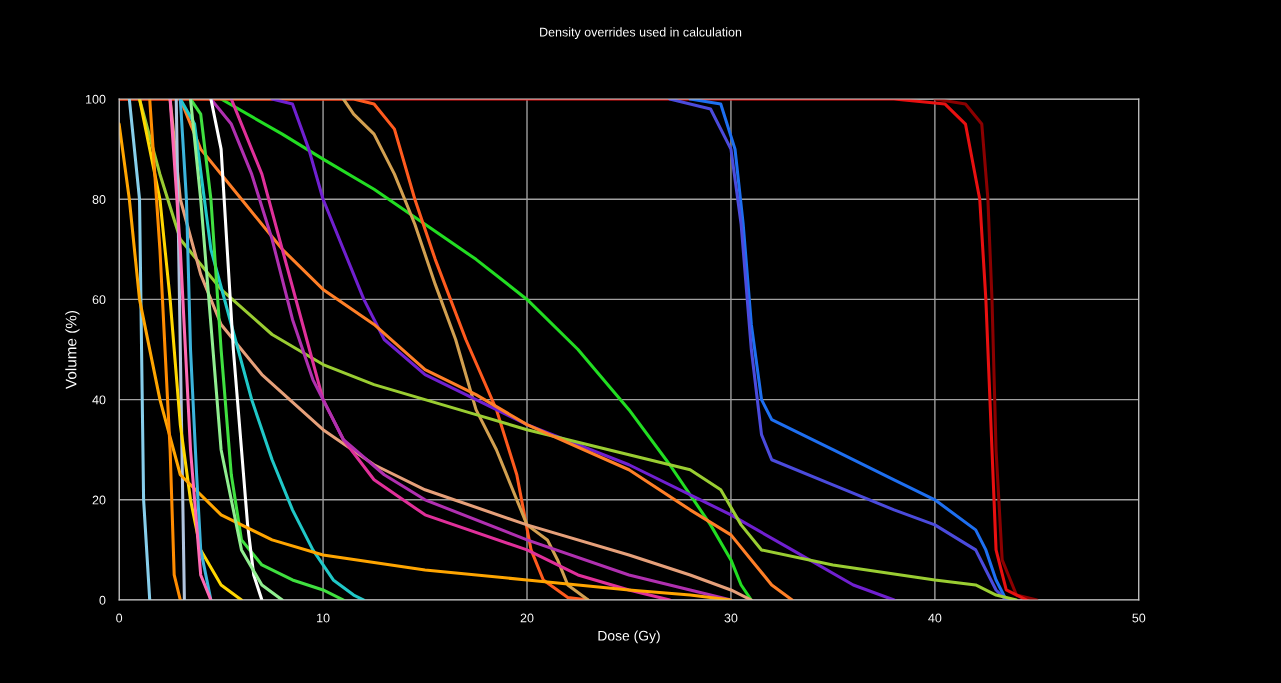  Describe the element at coordinates (99, 400) in the screenshot. I see `y-tick-label: 40` at that location.